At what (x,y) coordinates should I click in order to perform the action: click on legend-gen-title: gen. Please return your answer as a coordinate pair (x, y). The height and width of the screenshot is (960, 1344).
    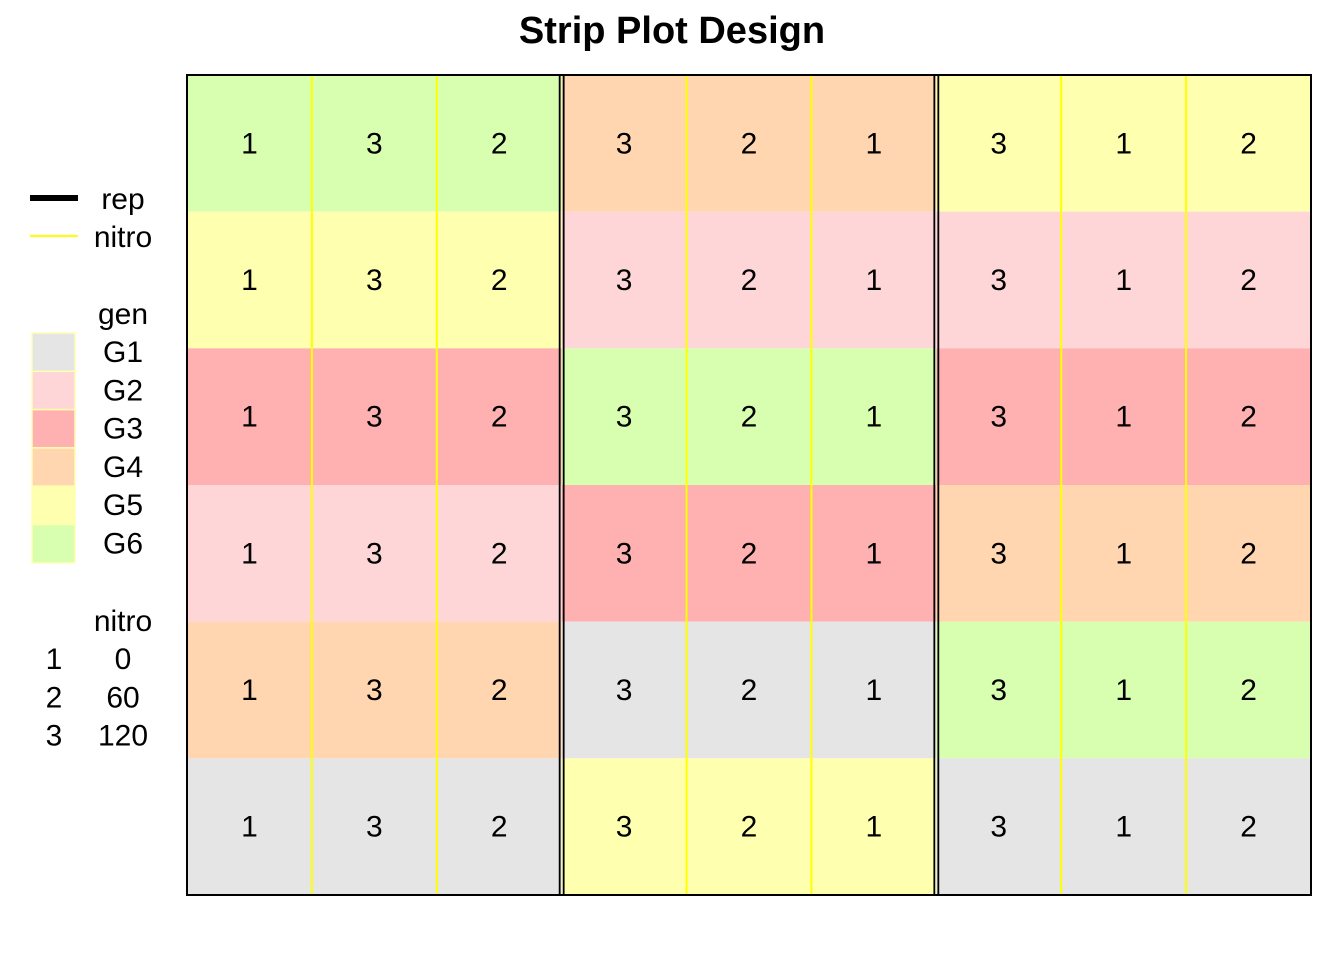
    Looking at the image, I should click on (123, 314).